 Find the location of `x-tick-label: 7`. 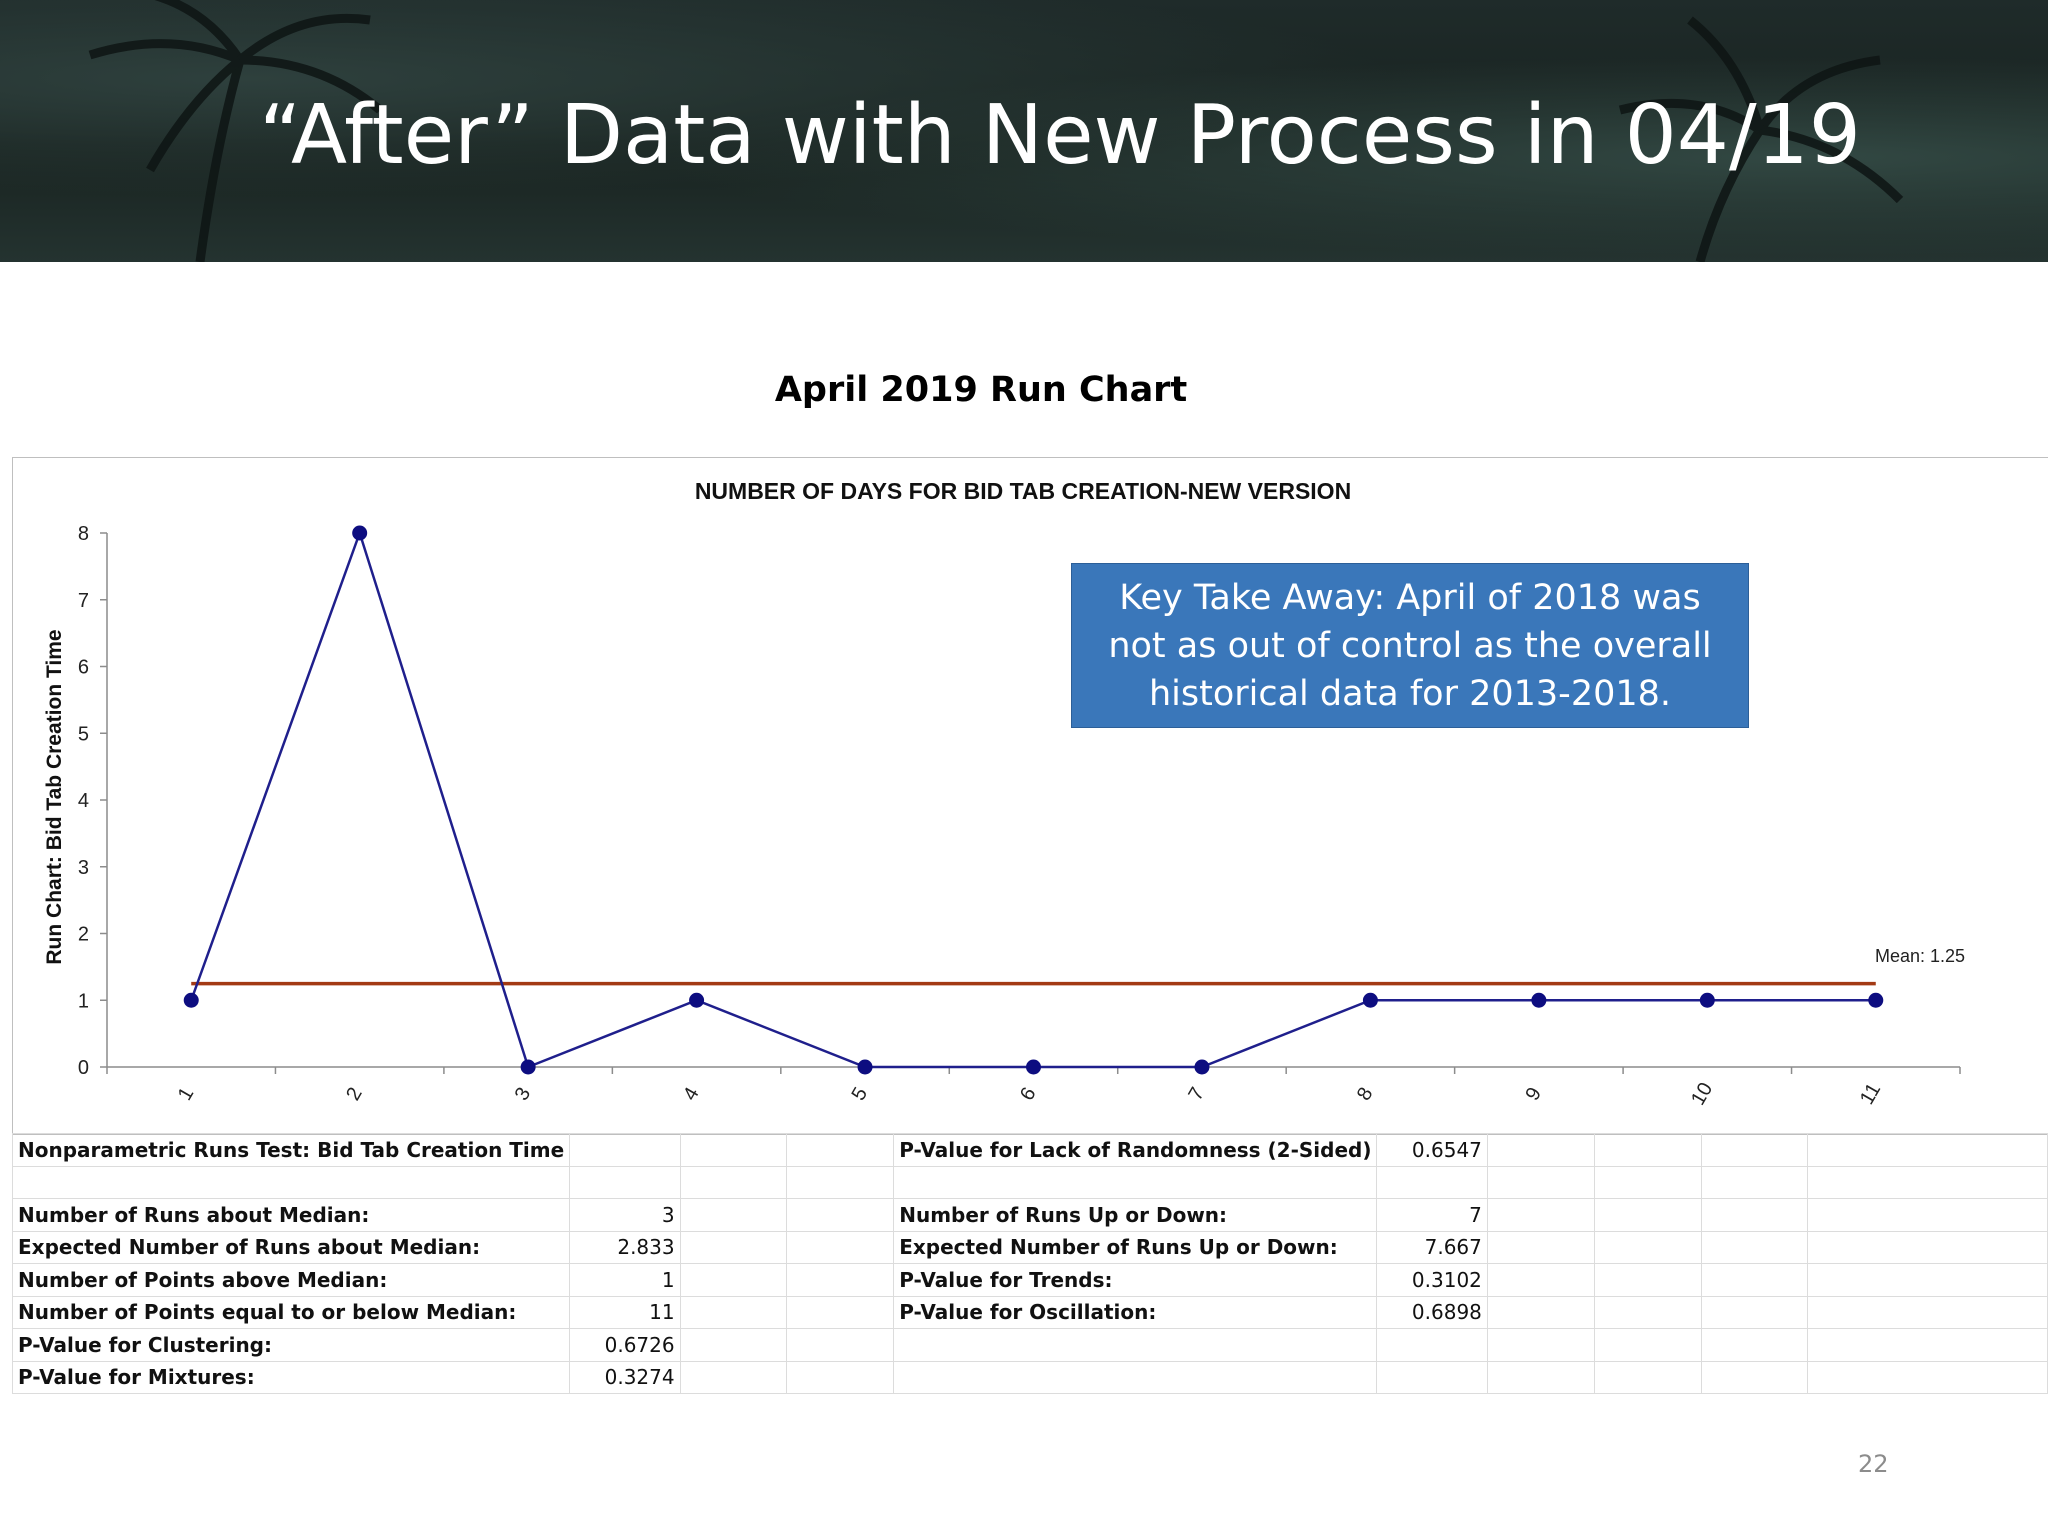

x-tick-label: 7 is located at coordinates (1196, 1094).